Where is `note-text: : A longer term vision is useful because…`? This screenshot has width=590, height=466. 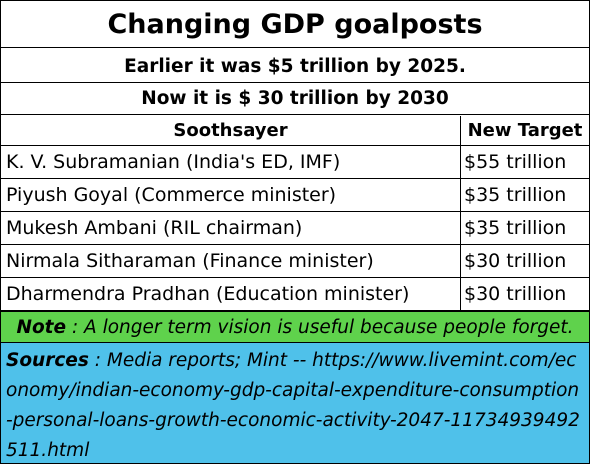
note-text: : A longer term vision is useful because… is located at coordinates (320, 327).